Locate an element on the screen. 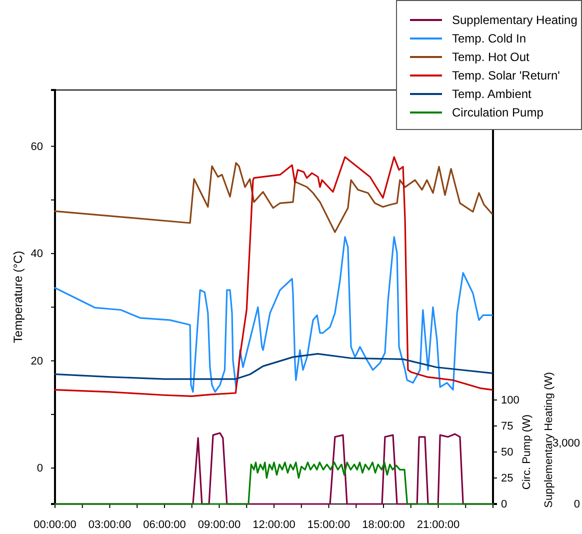 The image size is (582, 534). y2-tick-label: 25 is located at coordinates (507, 478).